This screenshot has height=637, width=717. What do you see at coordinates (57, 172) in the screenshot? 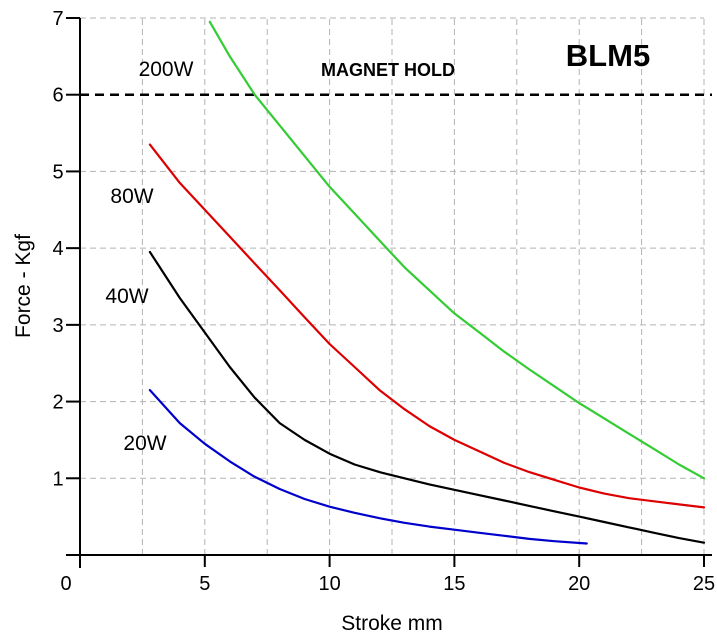
I see `y-tick-label: 5` at bounding box center [57, 172].